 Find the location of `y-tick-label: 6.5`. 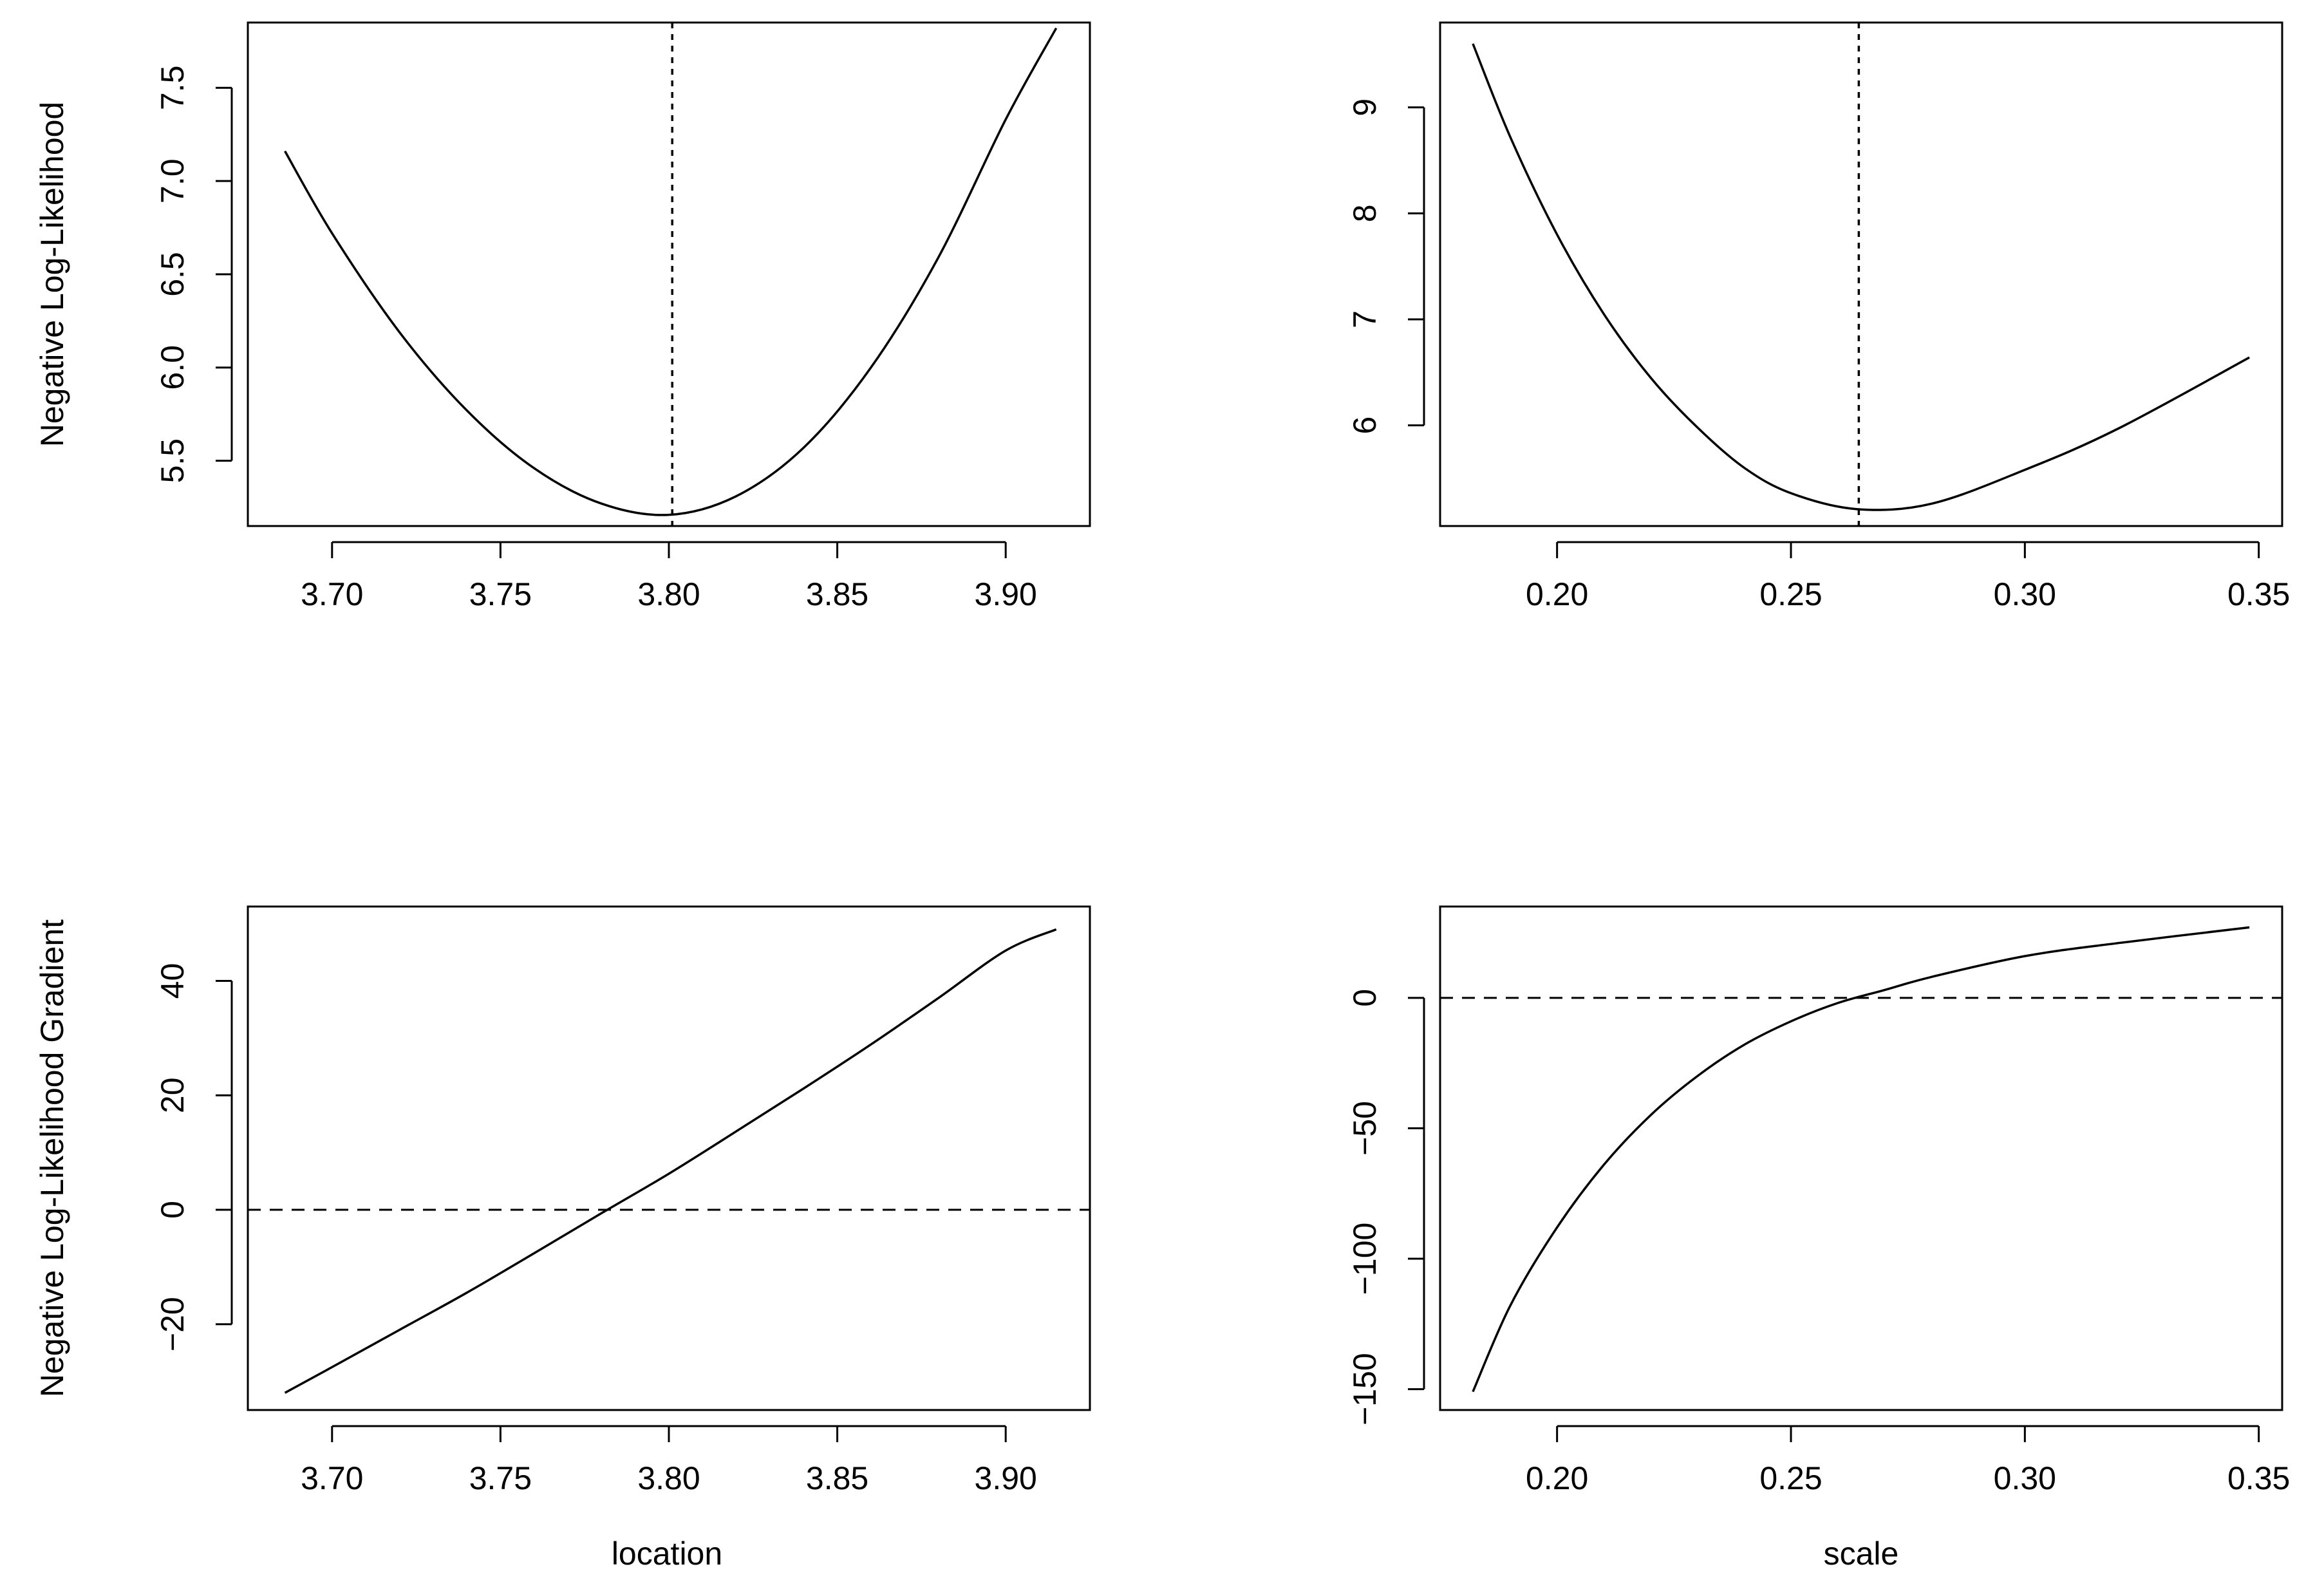

y-tick-label: 6.5 is located at coordinates (173, 274).